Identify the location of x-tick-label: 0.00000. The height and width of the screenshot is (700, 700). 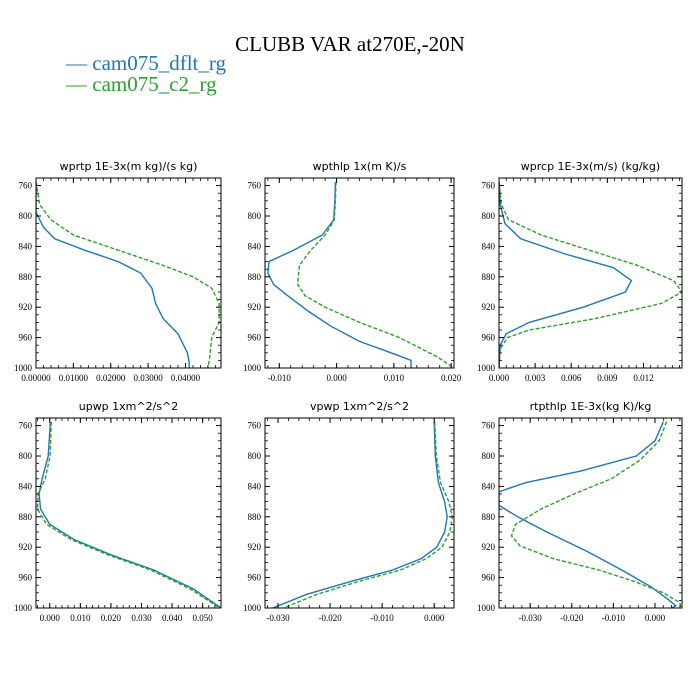
(36, 378).